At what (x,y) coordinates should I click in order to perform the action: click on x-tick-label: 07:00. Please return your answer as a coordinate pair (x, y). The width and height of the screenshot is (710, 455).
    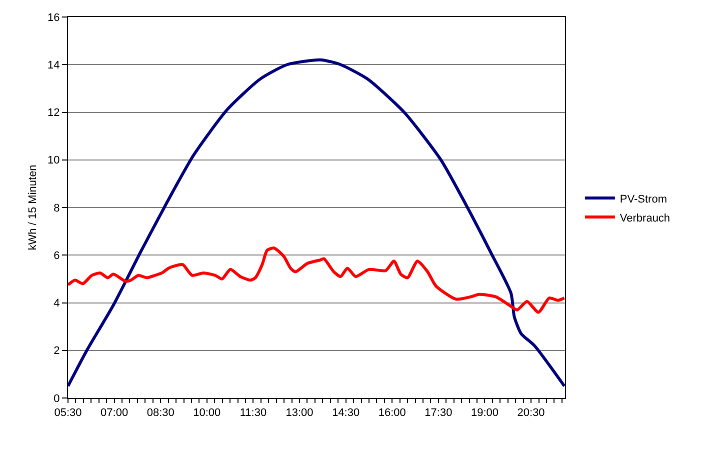
    Looking at the image, I should click on (114, 413).